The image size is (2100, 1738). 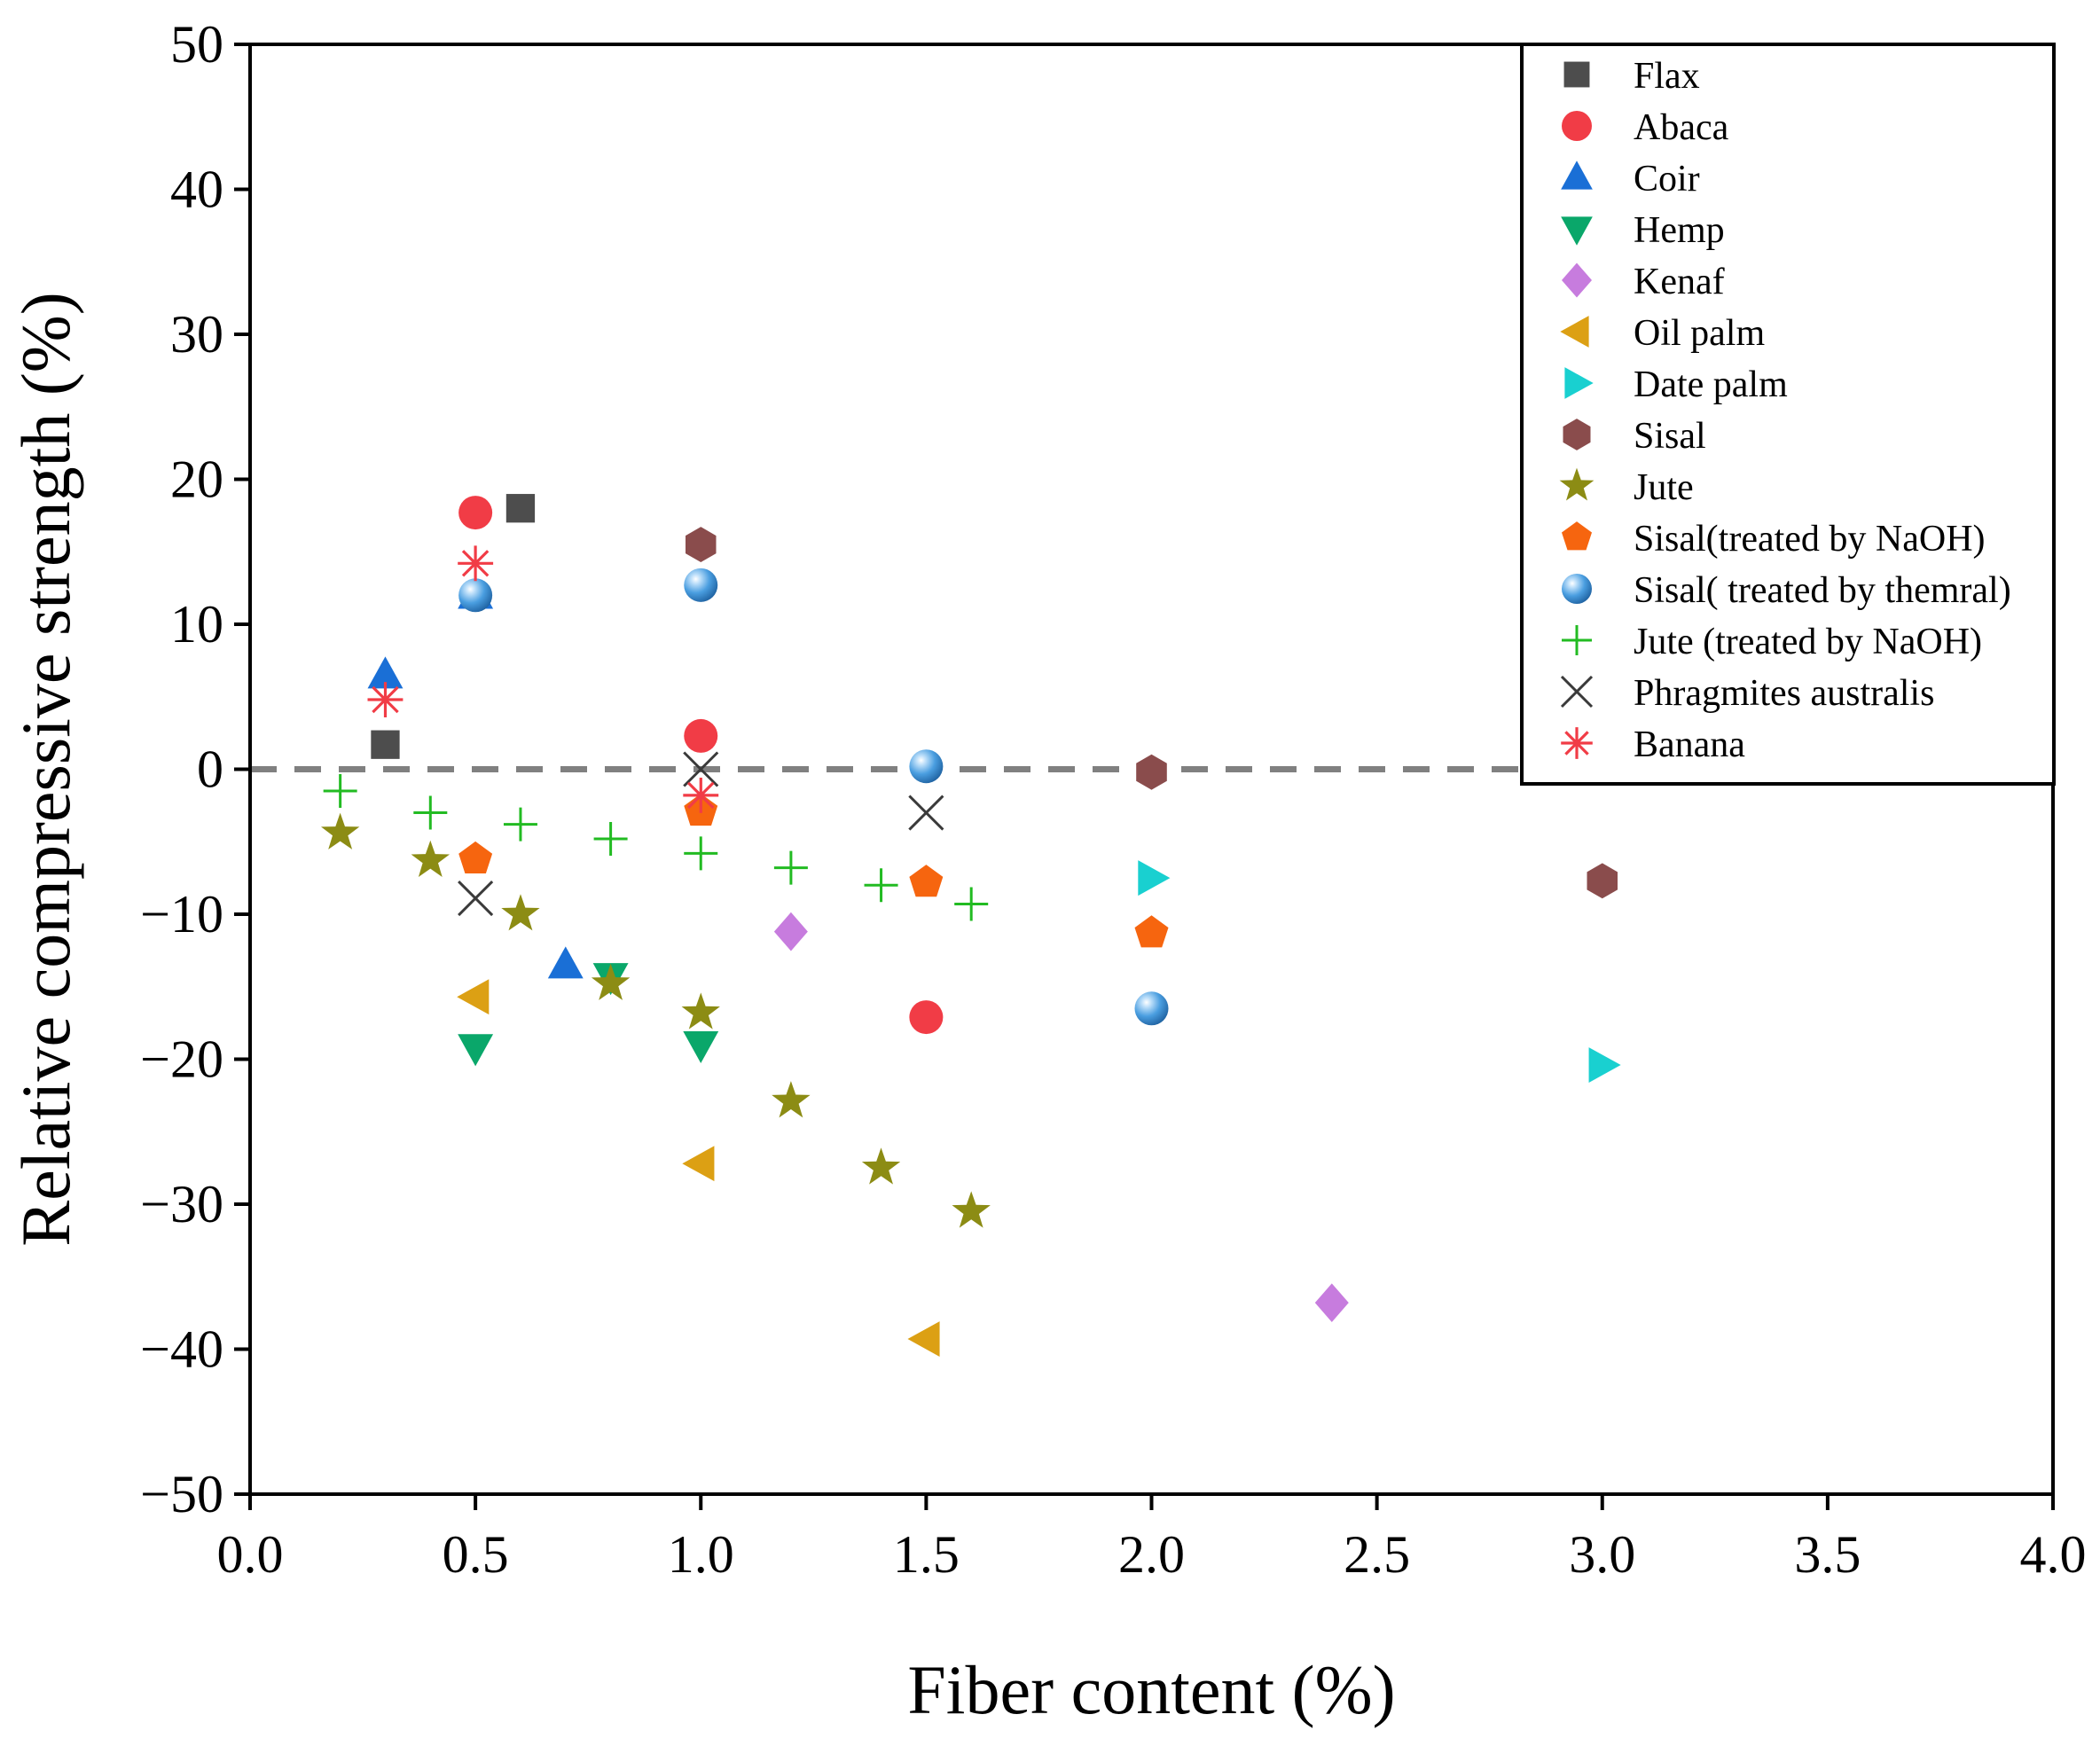 I want to click on series-banana, so click(x=543, y=679).